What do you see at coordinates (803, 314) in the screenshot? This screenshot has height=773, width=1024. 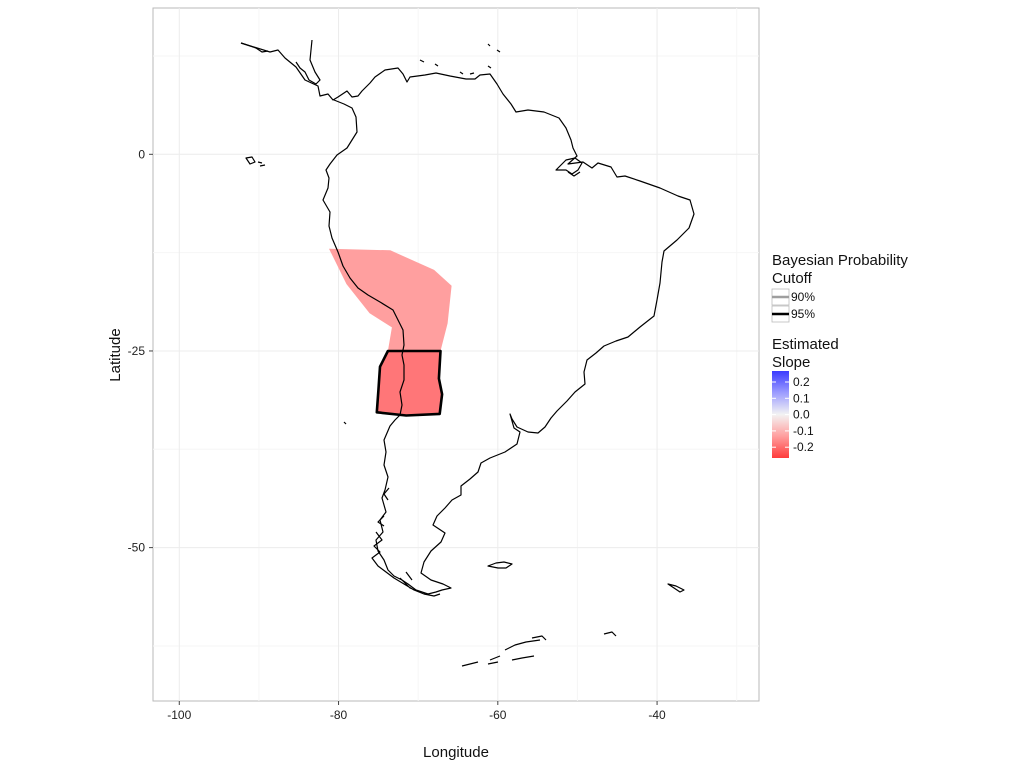 I see `cutoff-legend-label: 95%` at bounding box center [803, 314].